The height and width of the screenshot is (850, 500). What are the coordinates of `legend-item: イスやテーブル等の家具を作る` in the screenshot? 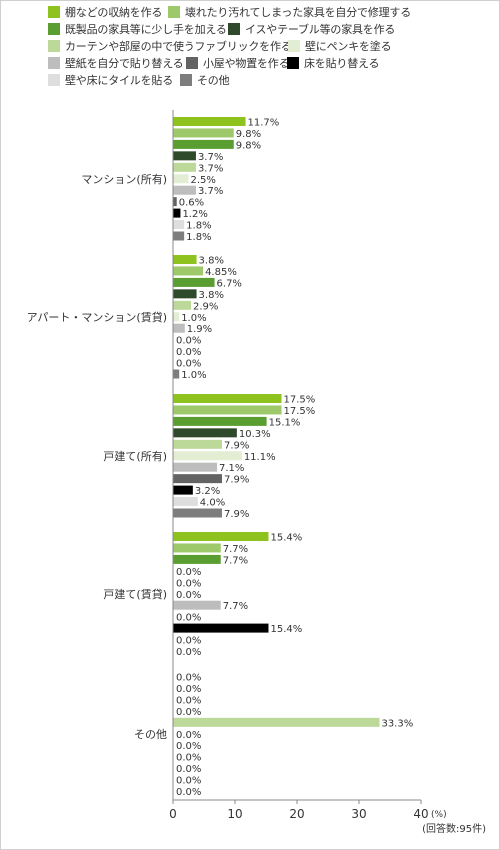 It's located at (311, 29).